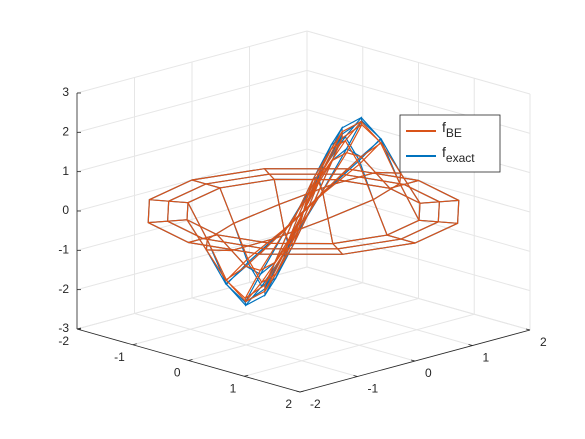  I want to click on legend-box, so click(450, 143).